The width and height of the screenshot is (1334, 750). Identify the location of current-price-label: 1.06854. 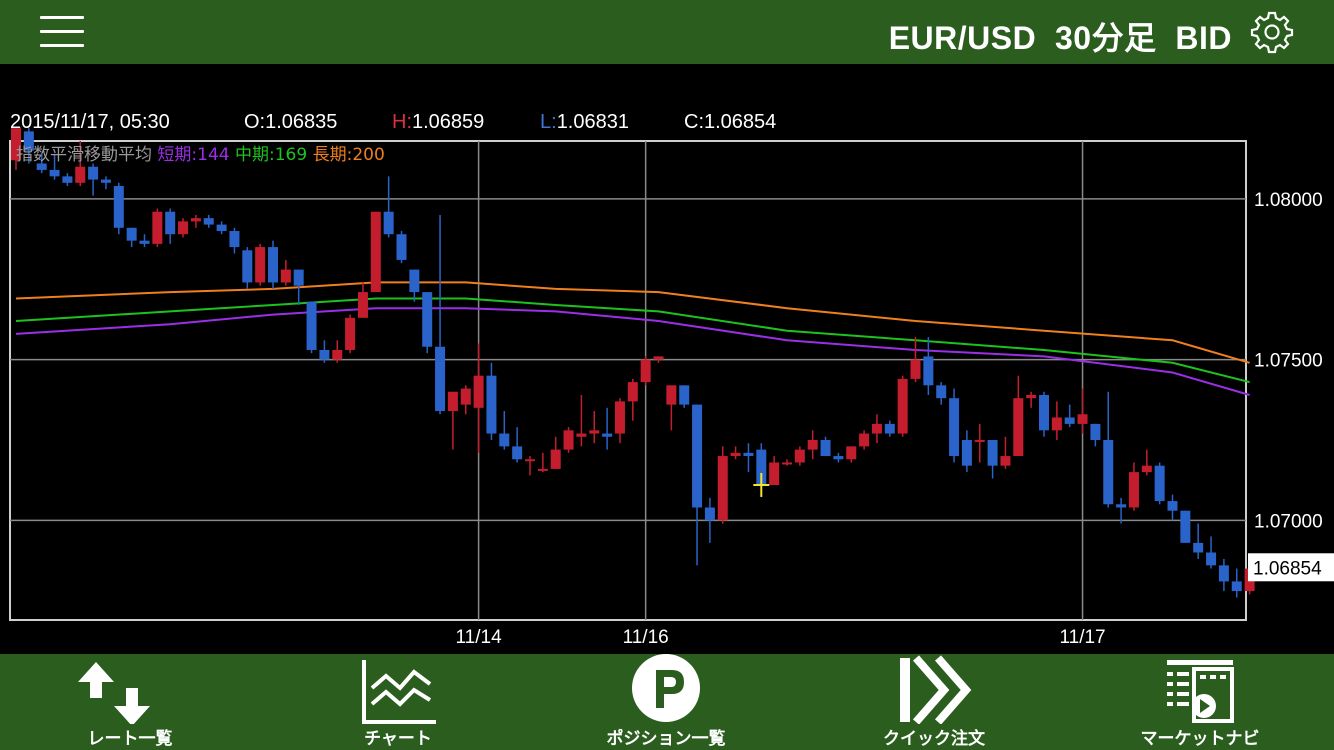
(1287, 568).